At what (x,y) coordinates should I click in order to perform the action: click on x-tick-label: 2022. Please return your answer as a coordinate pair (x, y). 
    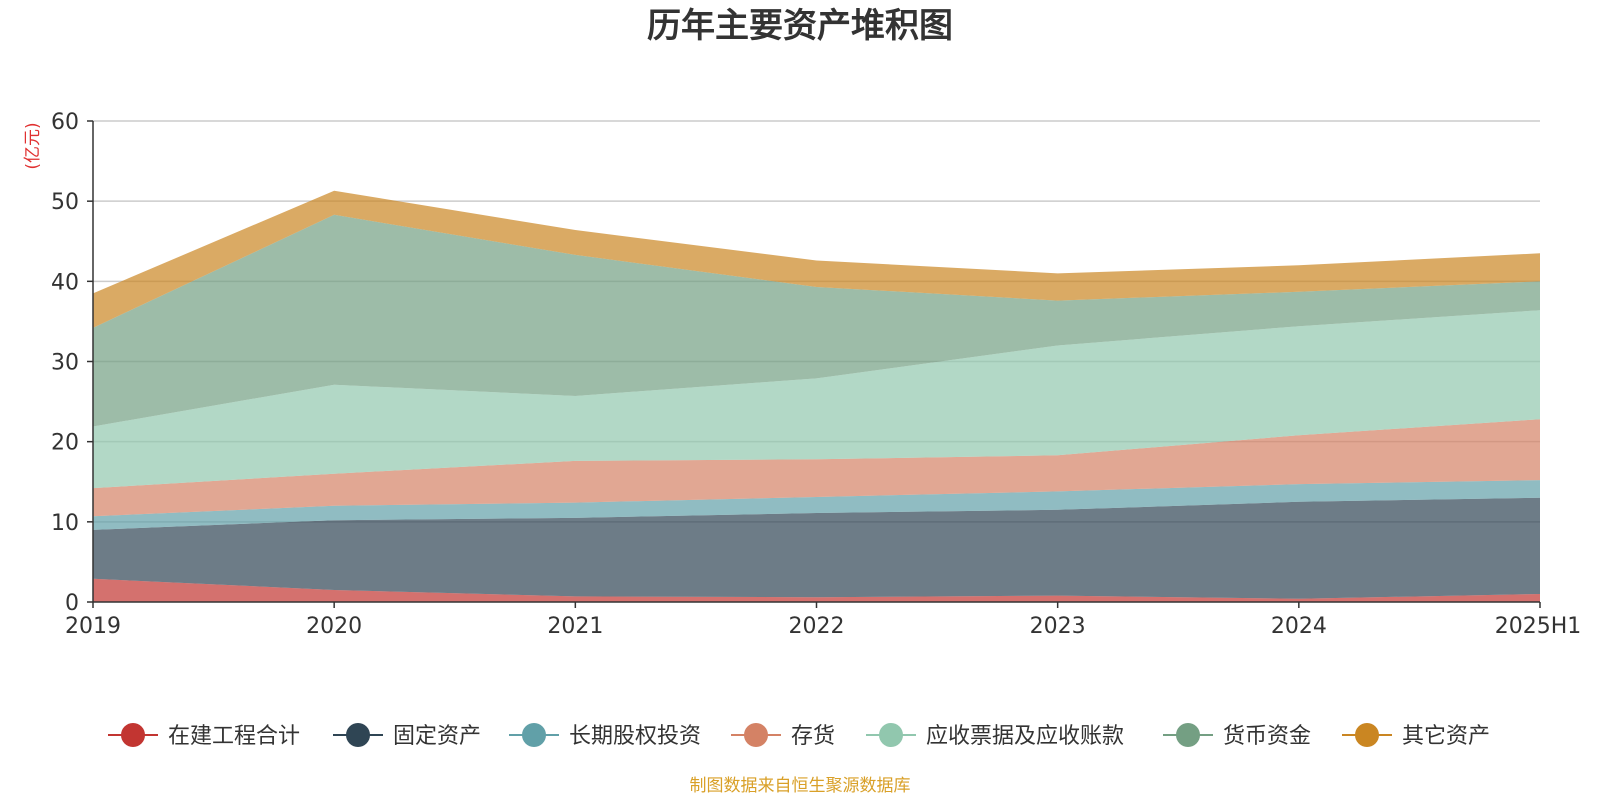
    Looking at the image, I should click on (817, 626).